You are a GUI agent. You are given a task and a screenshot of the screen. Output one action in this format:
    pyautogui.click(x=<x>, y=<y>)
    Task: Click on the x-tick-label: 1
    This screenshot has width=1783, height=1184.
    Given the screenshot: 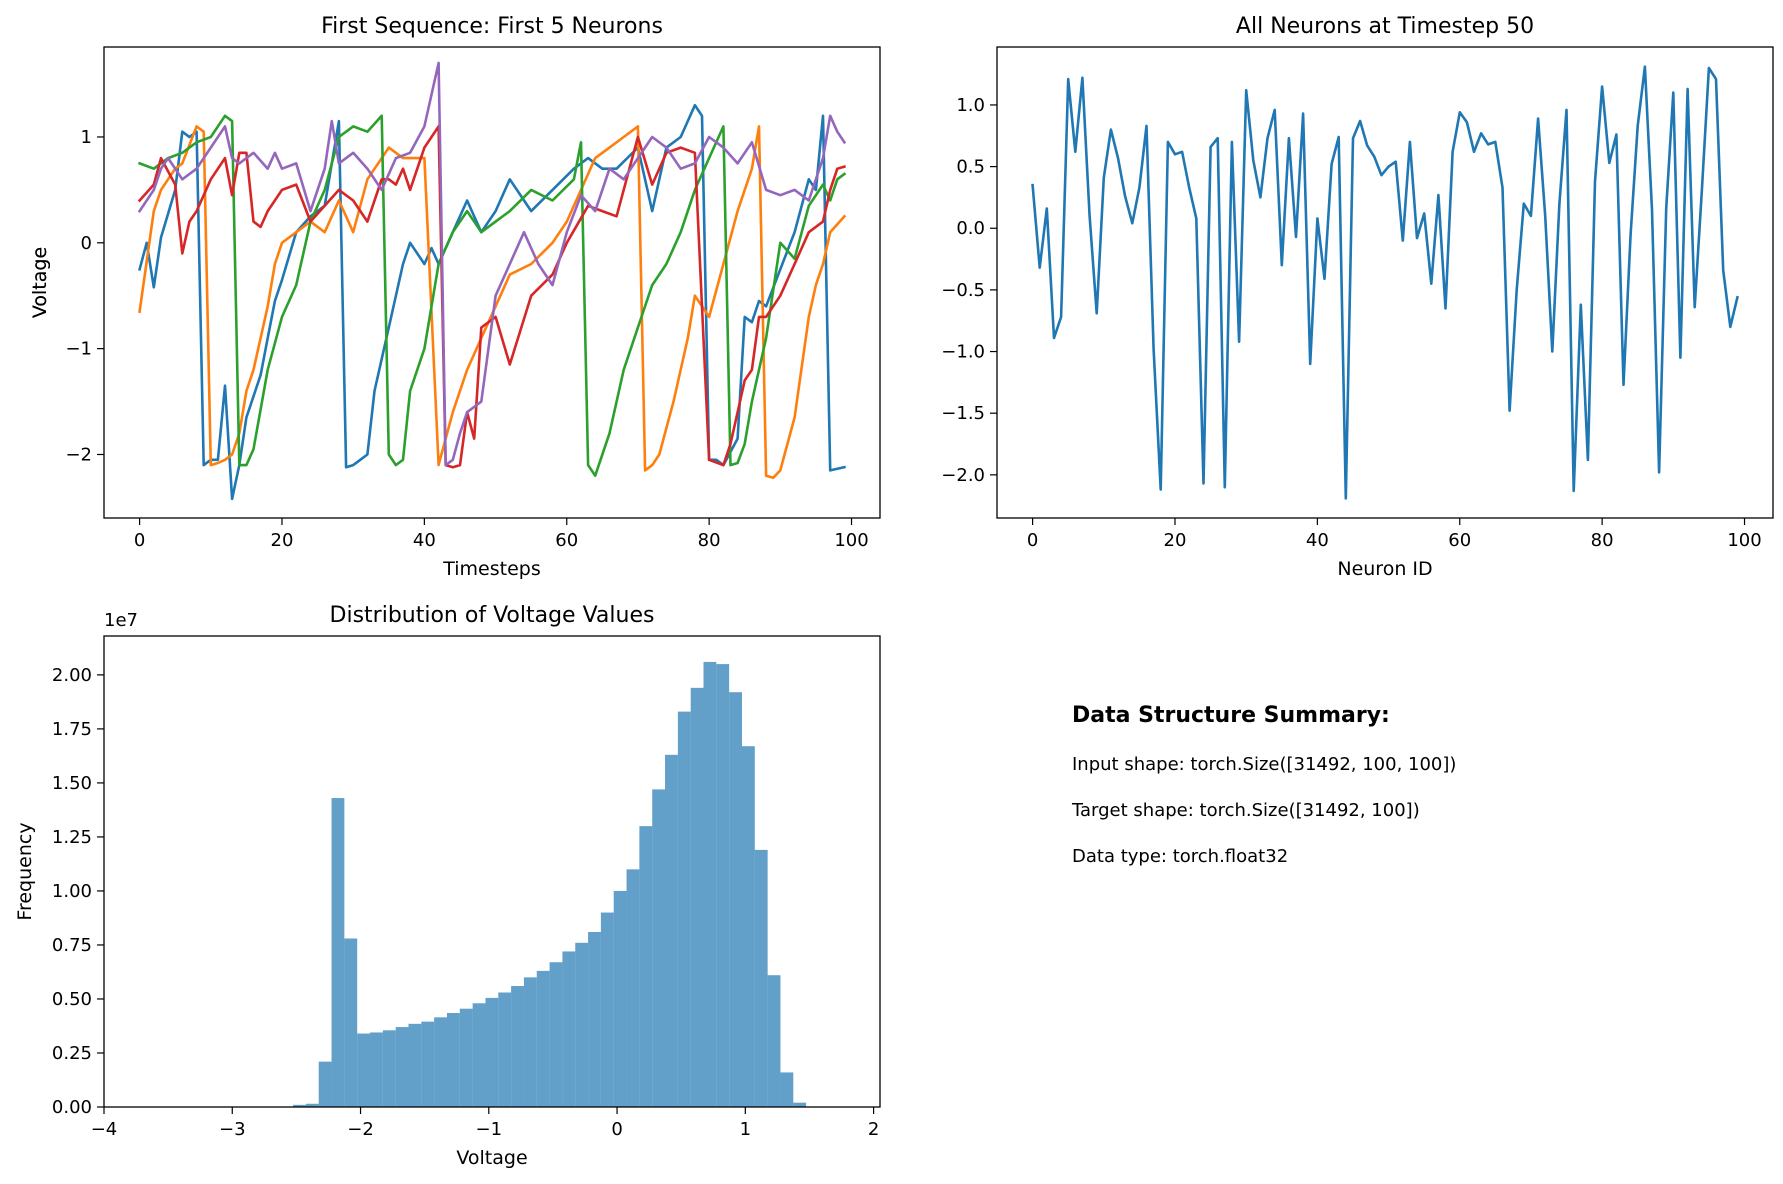 What is the action you would take?
    pyautogui.click(x=745, y=1129)
    